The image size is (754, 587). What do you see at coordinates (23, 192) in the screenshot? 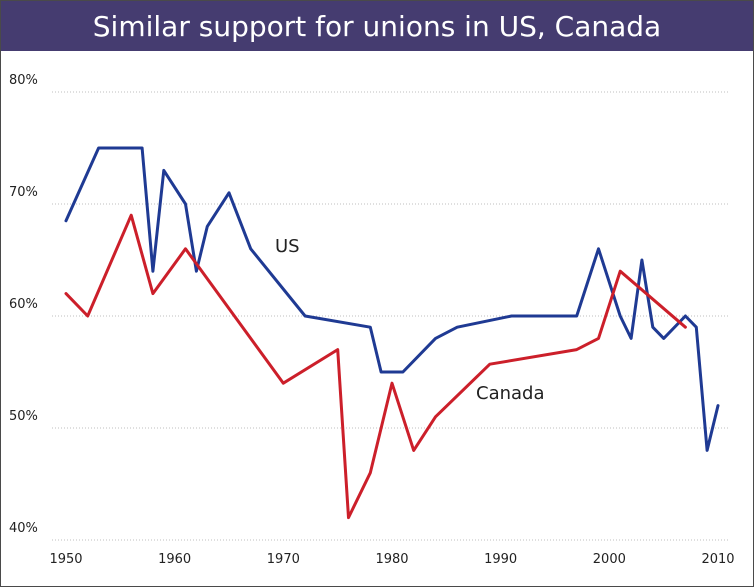
I see `y-tick-label: 70%` at bounding box center [23, 192].